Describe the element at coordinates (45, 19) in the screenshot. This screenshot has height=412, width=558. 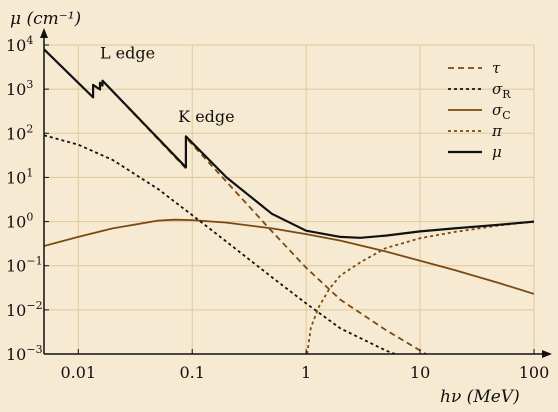
I see `y-axis-label: μ (cm⁻¹)` at that location.